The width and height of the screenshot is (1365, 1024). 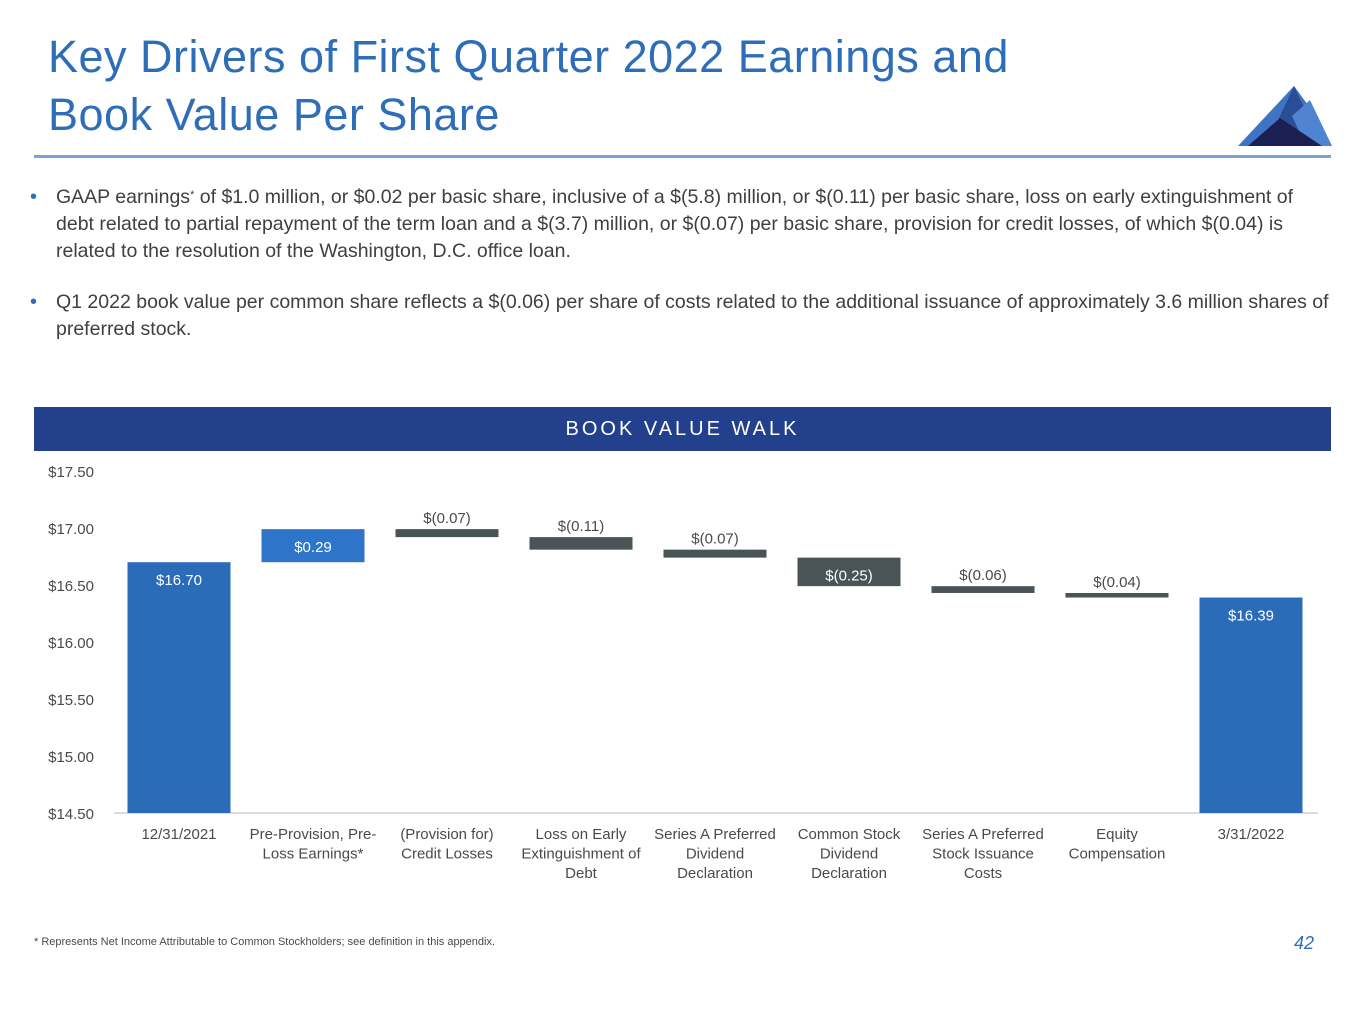 I want to click on x-category-label: (Provision for), so click(x=446, y=834).